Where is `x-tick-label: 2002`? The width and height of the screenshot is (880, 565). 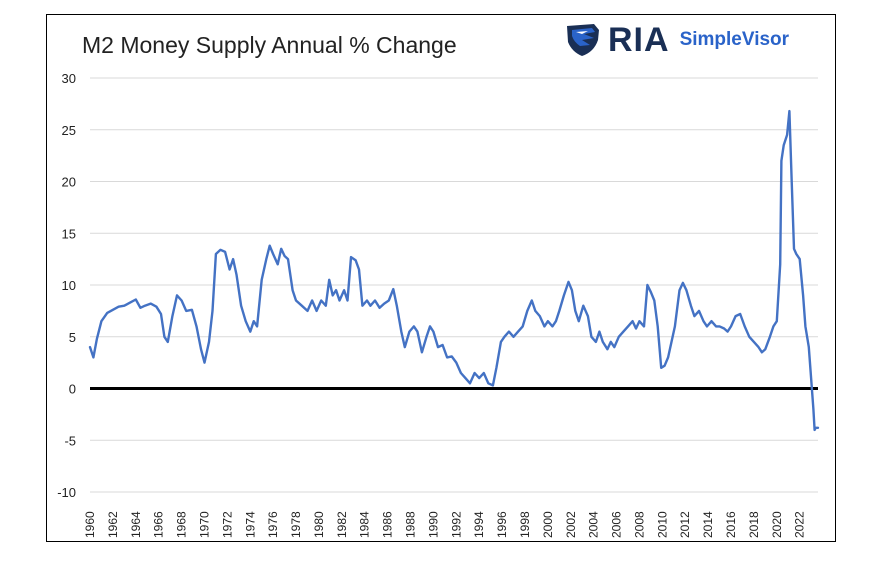
x-tick-label: 2002 is located at coordinates (571, 524).